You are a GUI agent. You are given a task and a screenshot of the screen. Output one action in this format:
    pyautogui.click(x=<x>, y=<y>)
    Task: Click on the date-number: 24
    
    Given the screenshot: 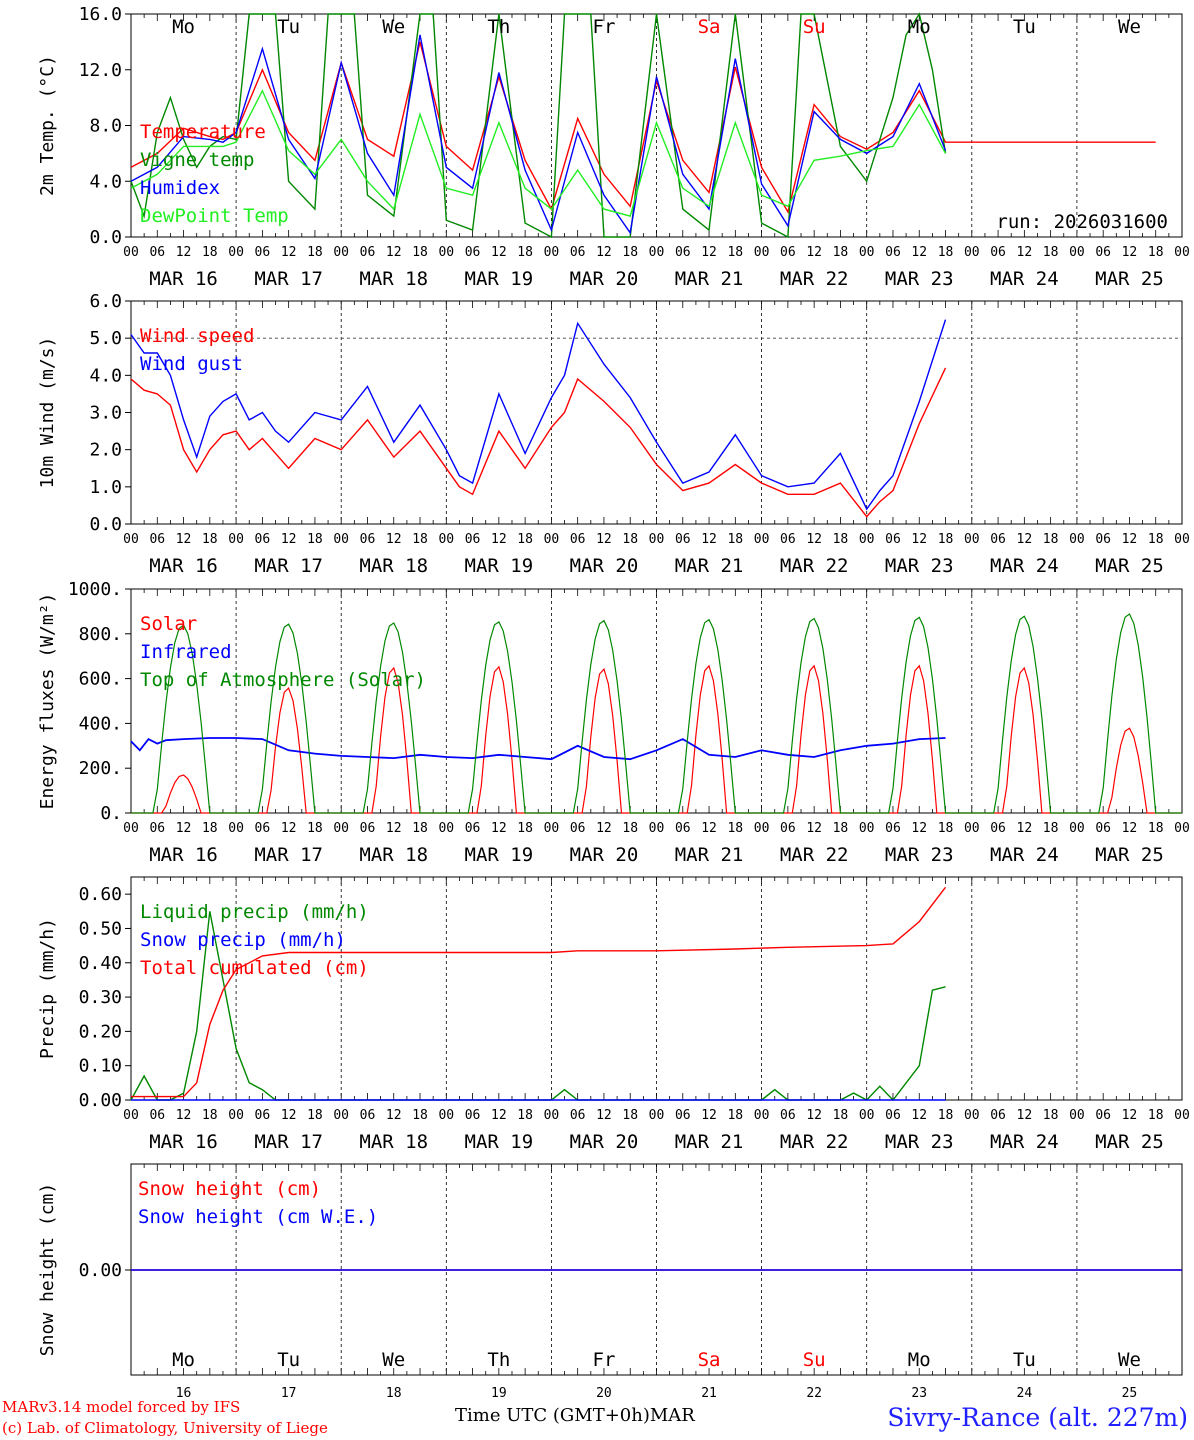 What is the action you would take?
    pyautogui.click(x=1025, y=1393)
    